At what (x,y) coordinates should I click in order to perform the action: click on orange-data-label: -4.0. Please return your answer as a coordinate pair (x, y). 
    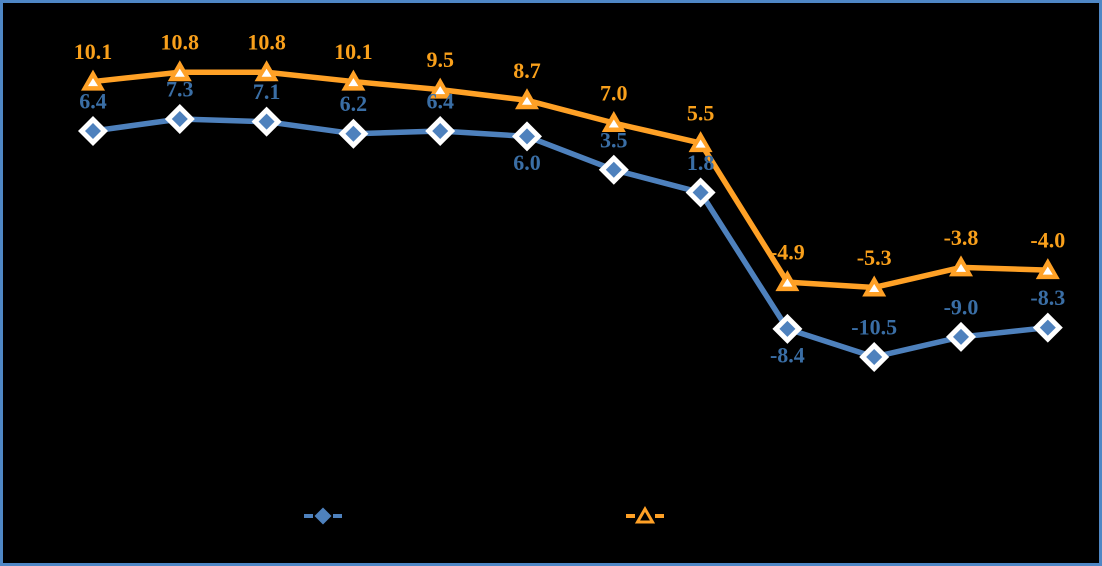
    Looking at the image, I should click on (1047, 240).